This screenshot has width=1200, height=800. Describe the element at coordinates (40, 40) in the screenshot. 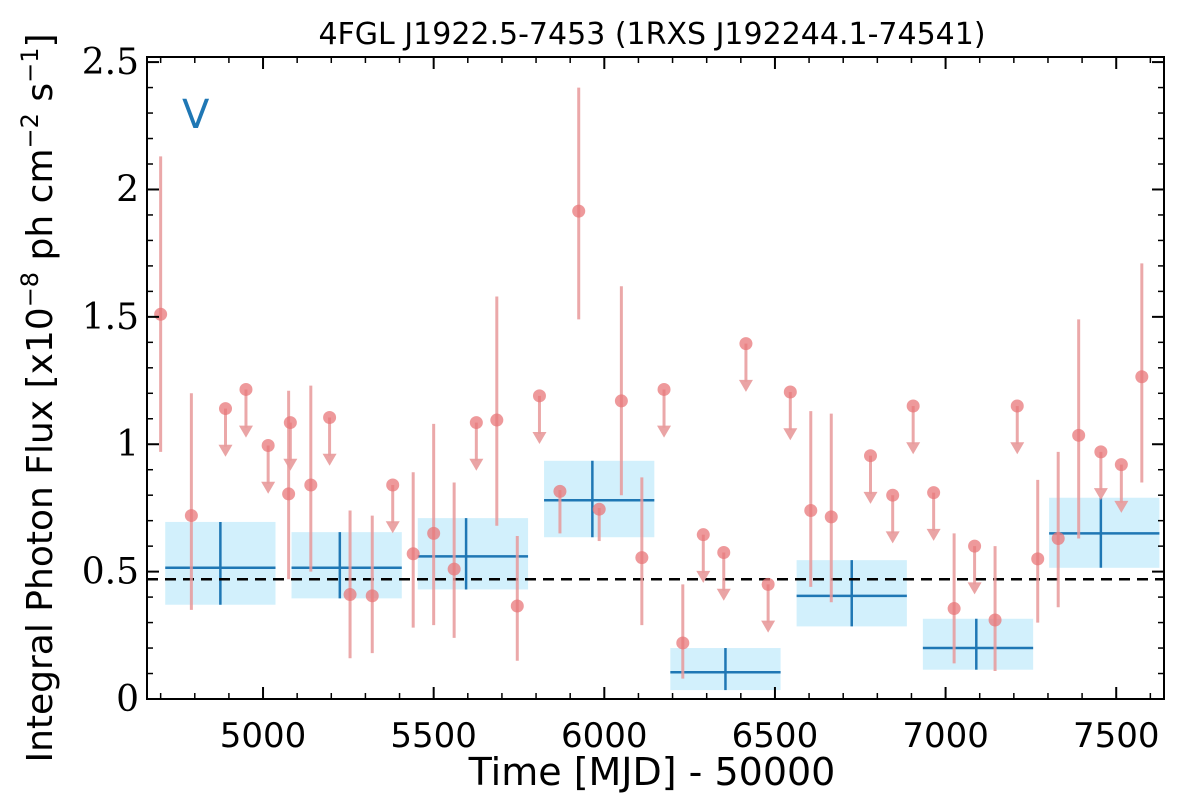

I see `y-label-close: ]` at that location.